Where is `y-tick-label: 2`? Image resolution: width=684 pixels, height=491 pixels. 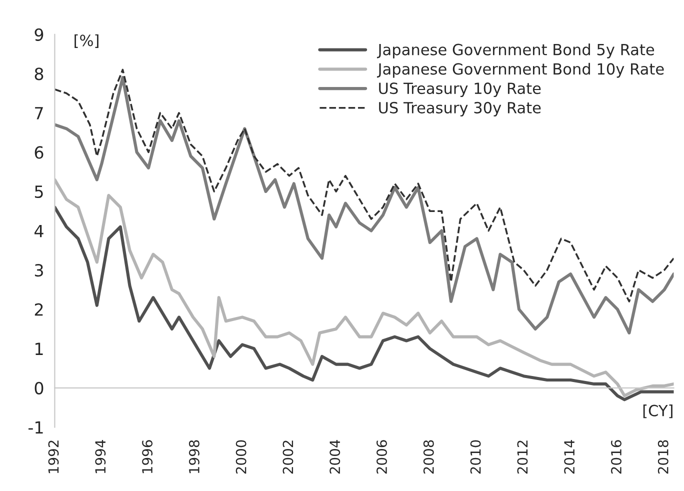 y-tick-label: 2 is located at coordinates (38, 309).